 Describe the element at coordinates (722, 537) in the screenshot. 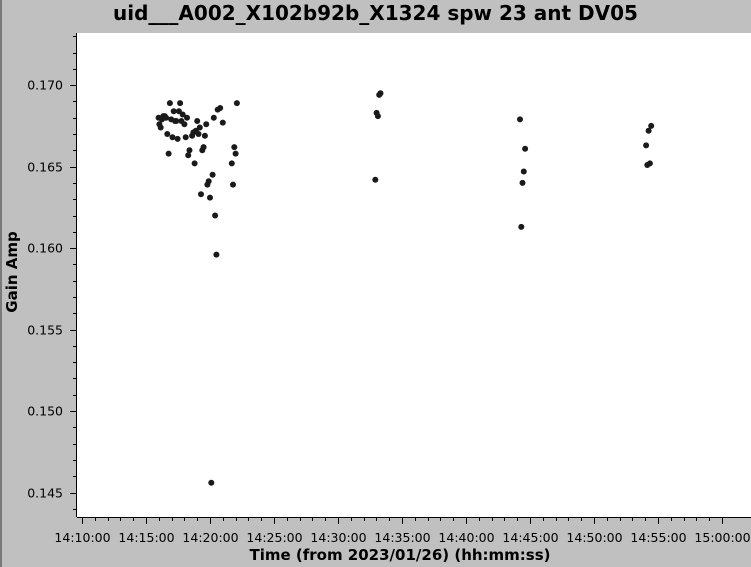

I see `x-tick-label: 15:00:00` at that location.